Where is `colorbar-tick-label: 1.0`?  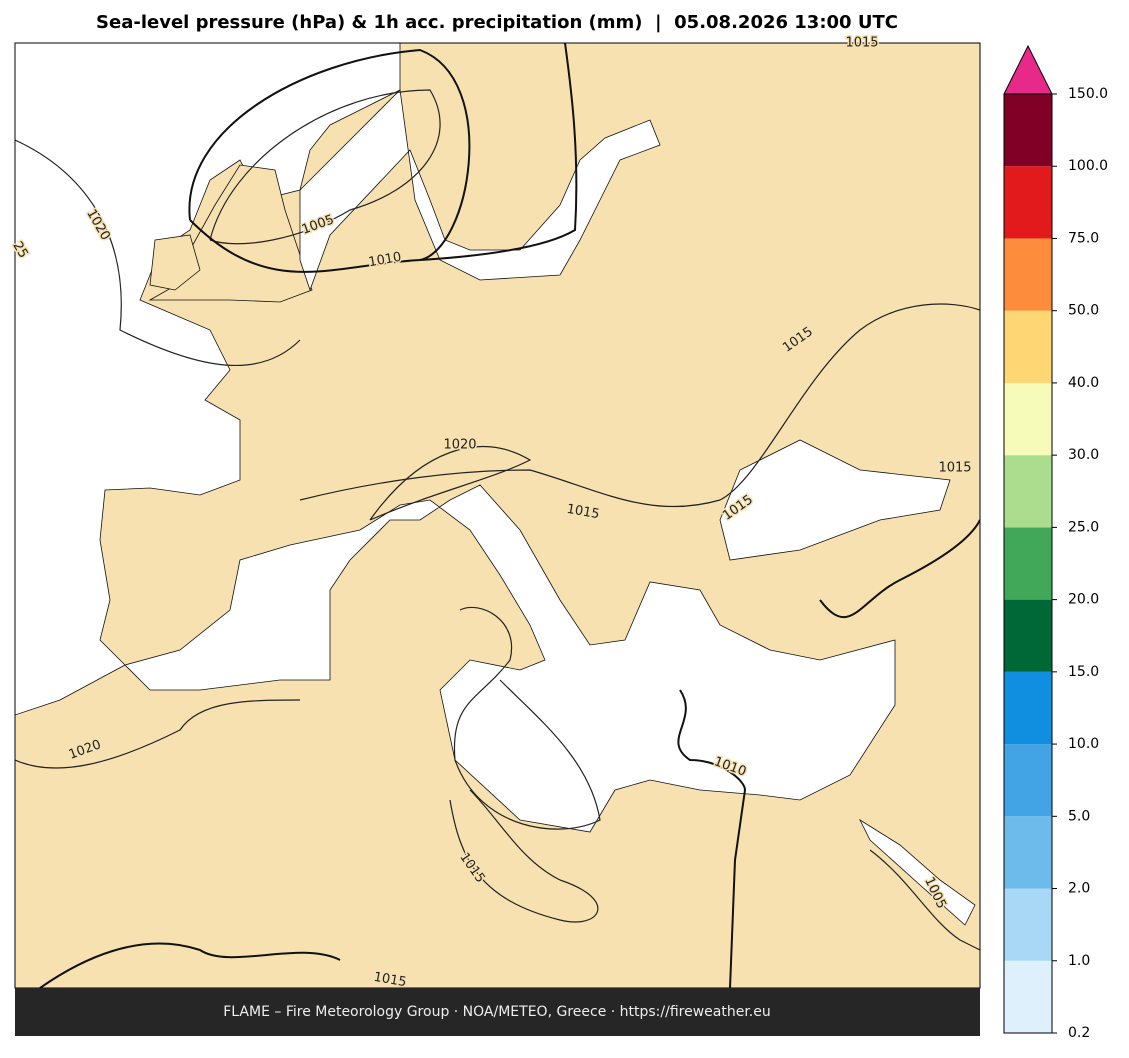
colorbar-tick-label: 1.0 is located at coordinates (1079, 961).